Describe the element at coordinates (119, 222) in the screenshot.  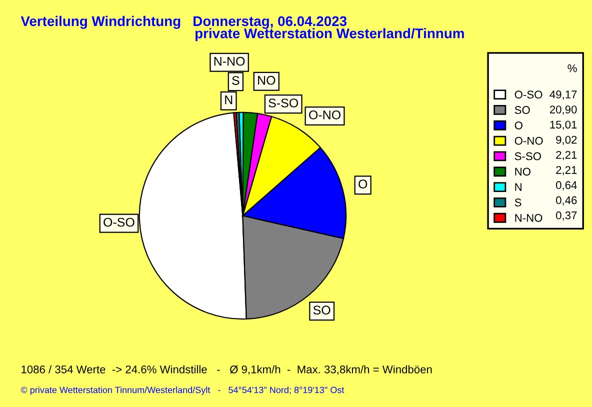
I see `slice-label: O-SO` at that location.